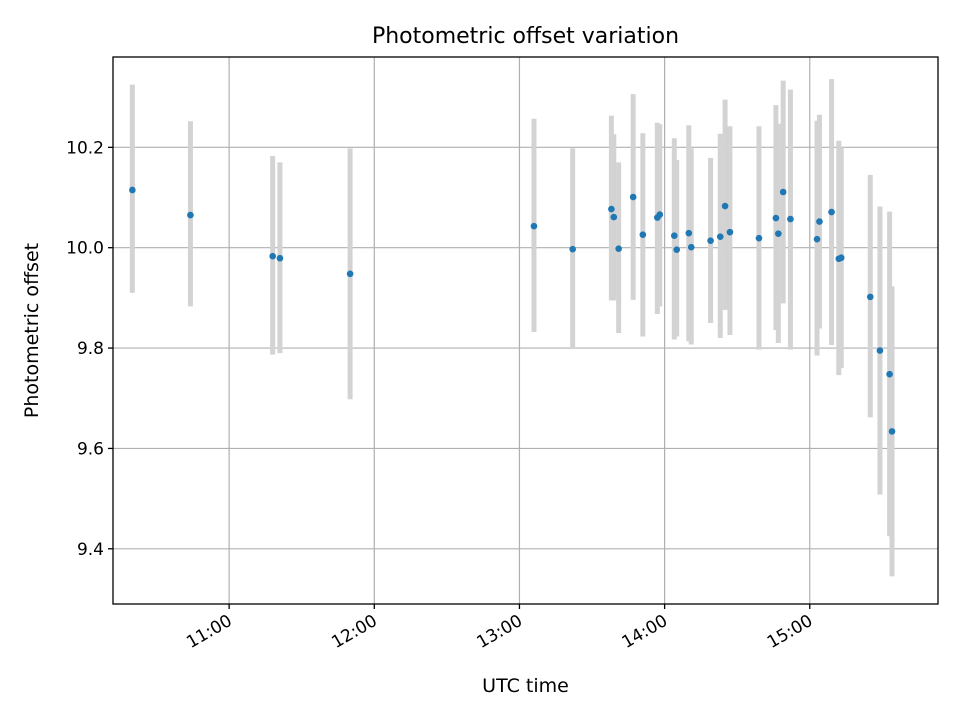 This screenshot has height=720, width=960. Describe the element at coordinates (32, 330) in the screenshot. I see `y-axis-label: Photometric offset` at that location.